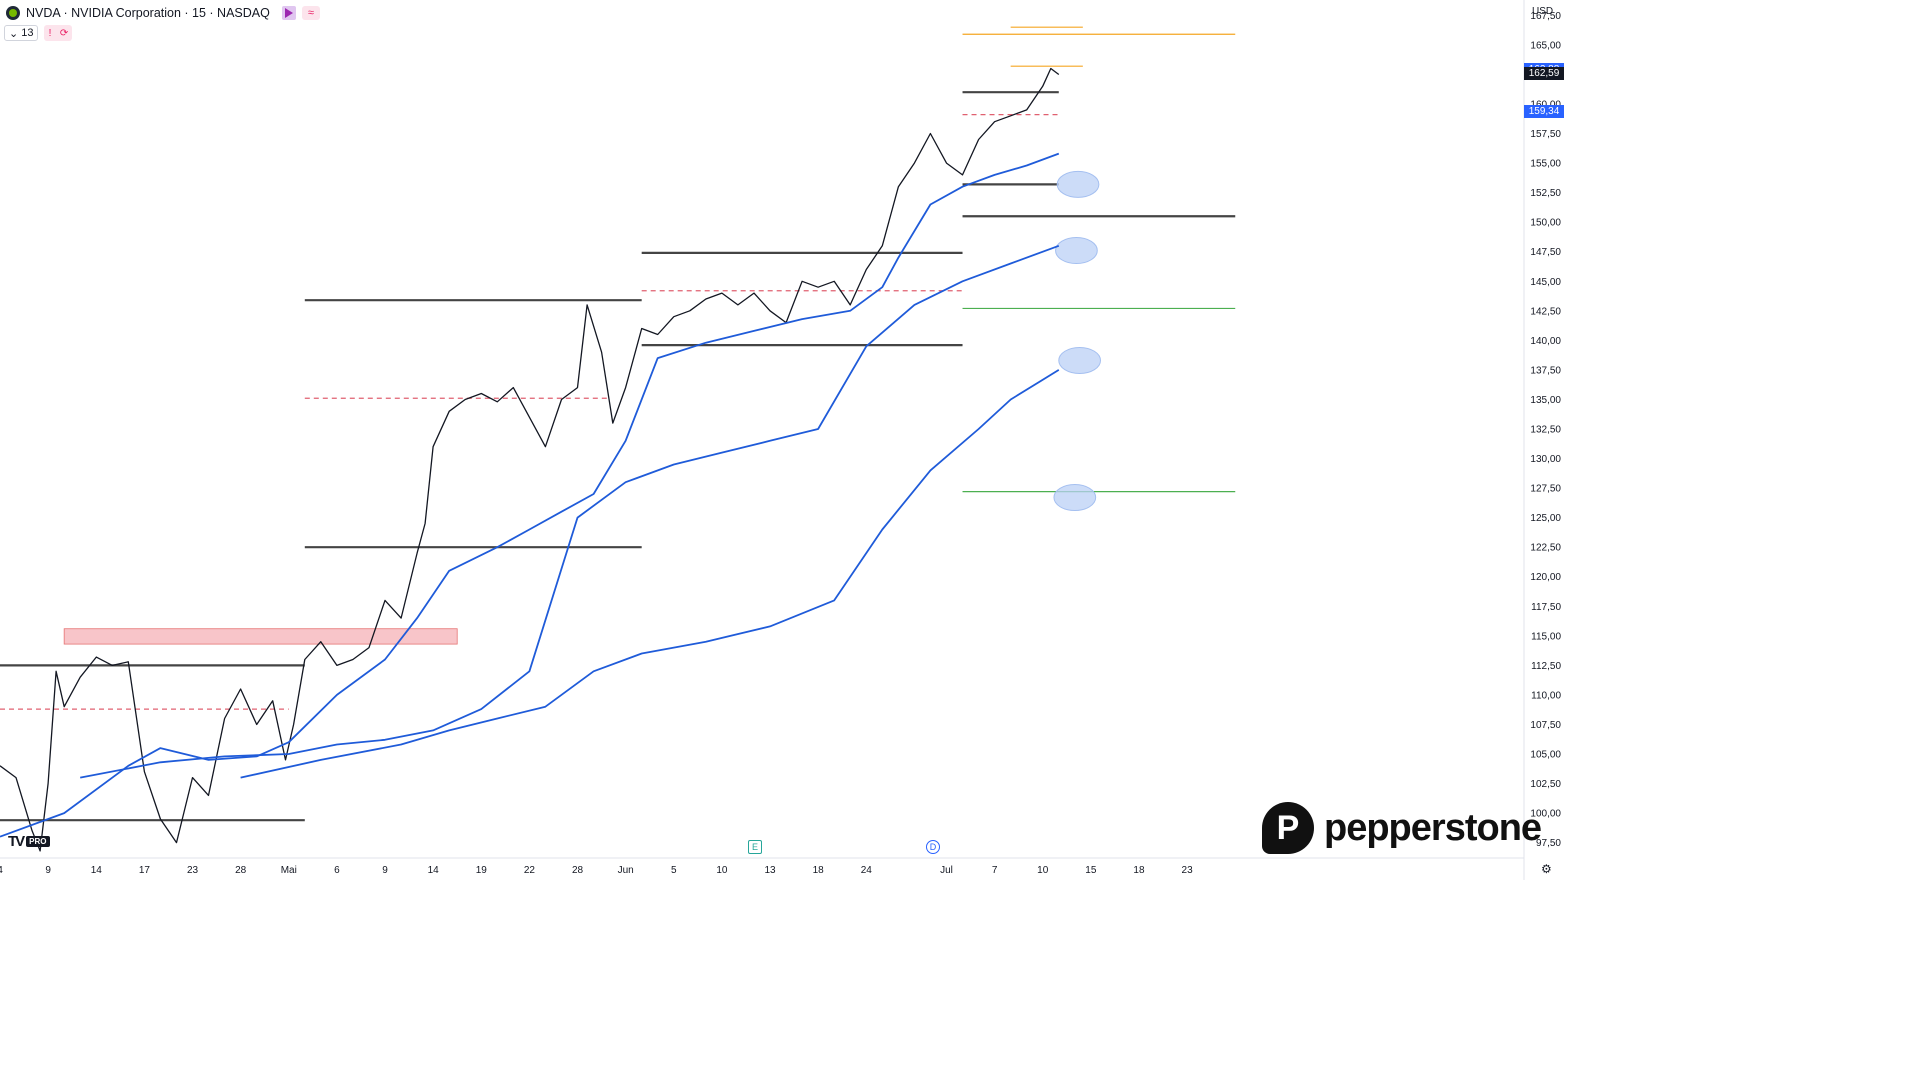 The image size is (1913, 1074). What do you see at coordinates (310, 13) in the screenshot?
I see `wave-icon: ≈` at bounding box center [310, 13].